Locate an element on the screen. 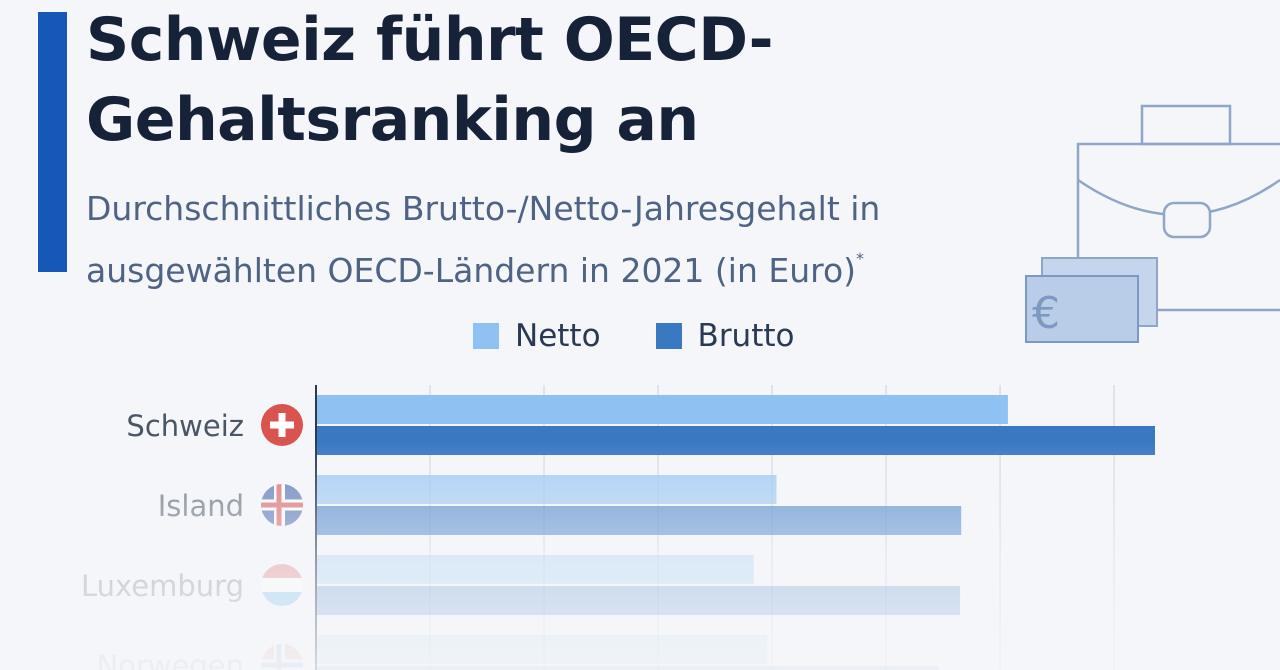 The height and width of the screenshot is (670, 1280). luxembourg-flag-icon is located at coordinates (282, 585).